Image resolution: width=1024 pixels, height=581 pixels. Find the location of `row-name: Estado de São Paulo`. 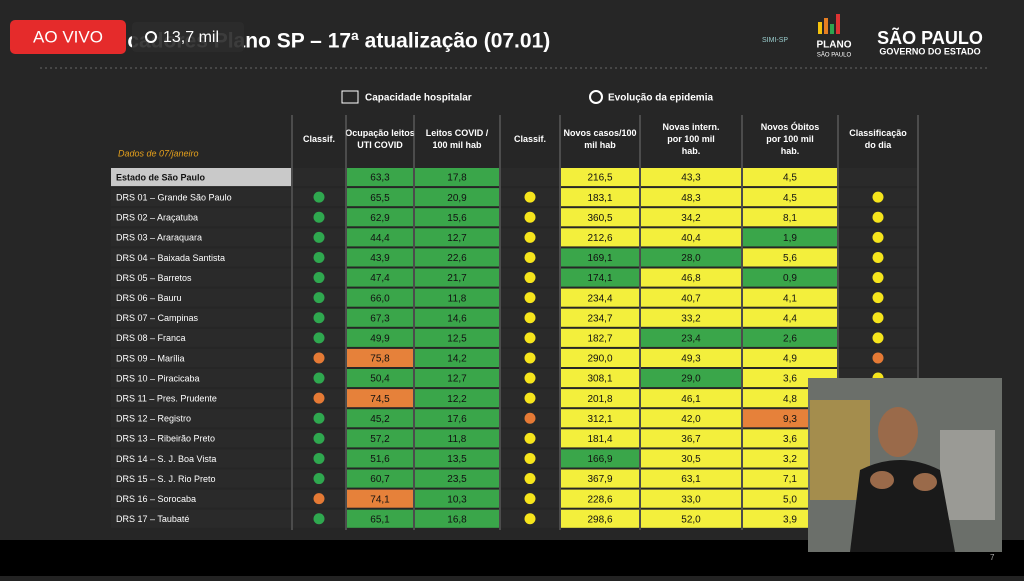

row-name: Estado de São Paulo is located at coordinates (161, 177).